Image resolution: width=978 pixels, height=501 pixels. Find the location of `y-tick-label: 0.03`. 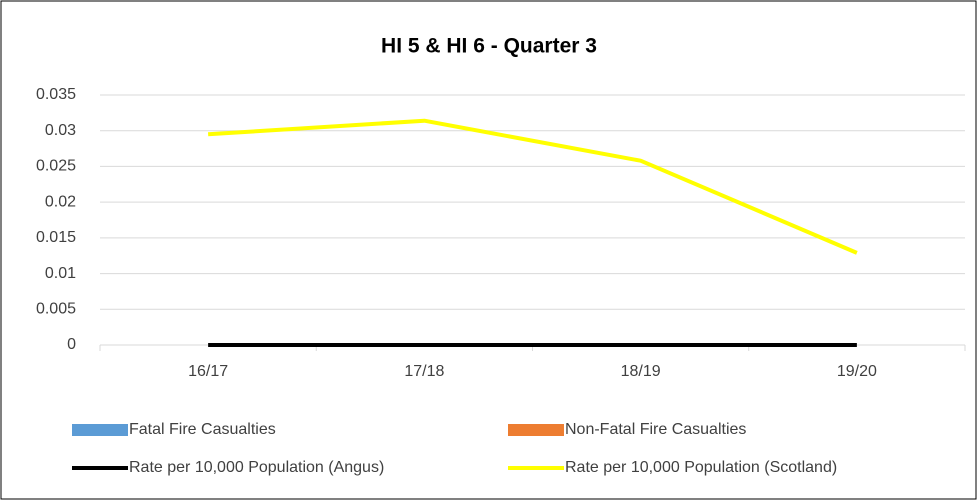

y-tick-label: 0.03 is located at coordinates (60, 130).